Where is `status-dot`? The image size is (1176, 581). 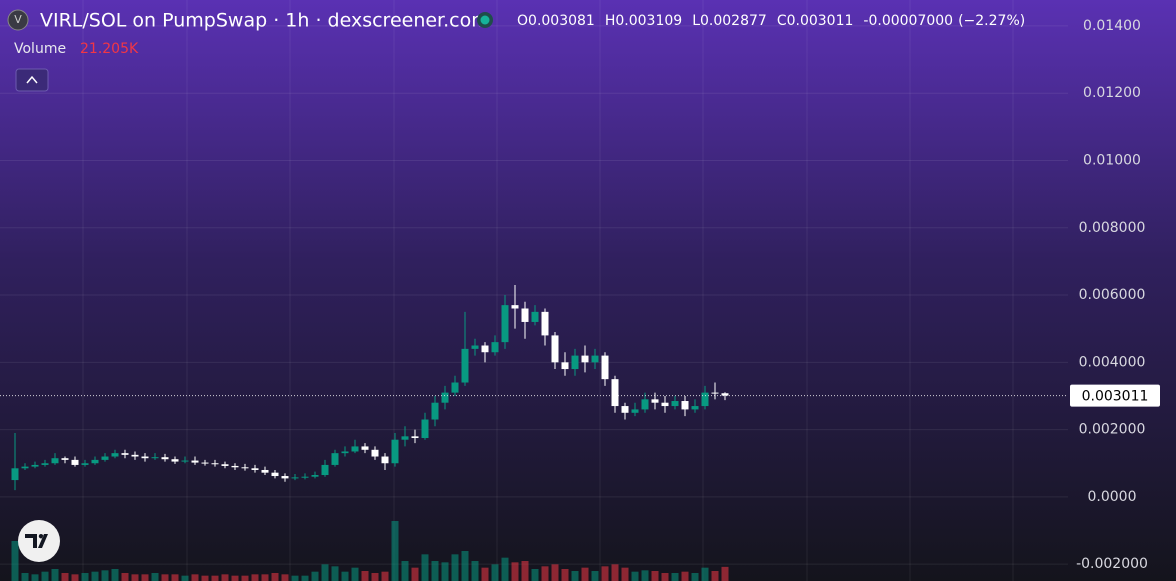 status-dot is located at coordinates (485, 20).